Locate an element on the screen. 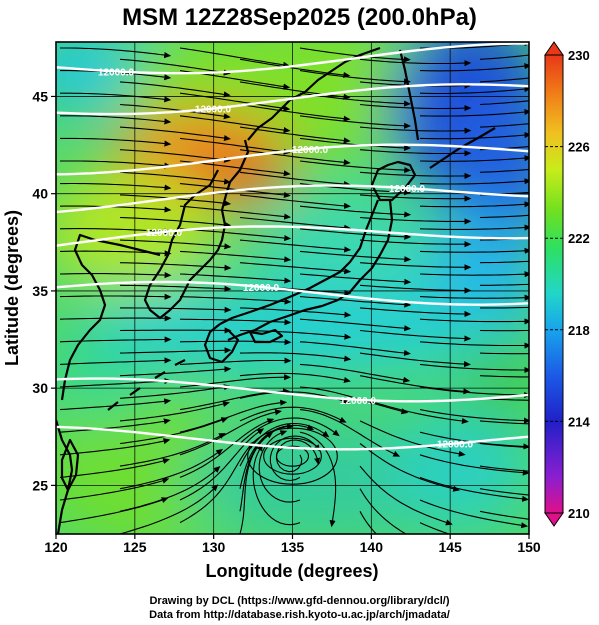 This screenshot has height=625, width=599. colorbar-tick-label: 222 is located at coordinates (579, 238).